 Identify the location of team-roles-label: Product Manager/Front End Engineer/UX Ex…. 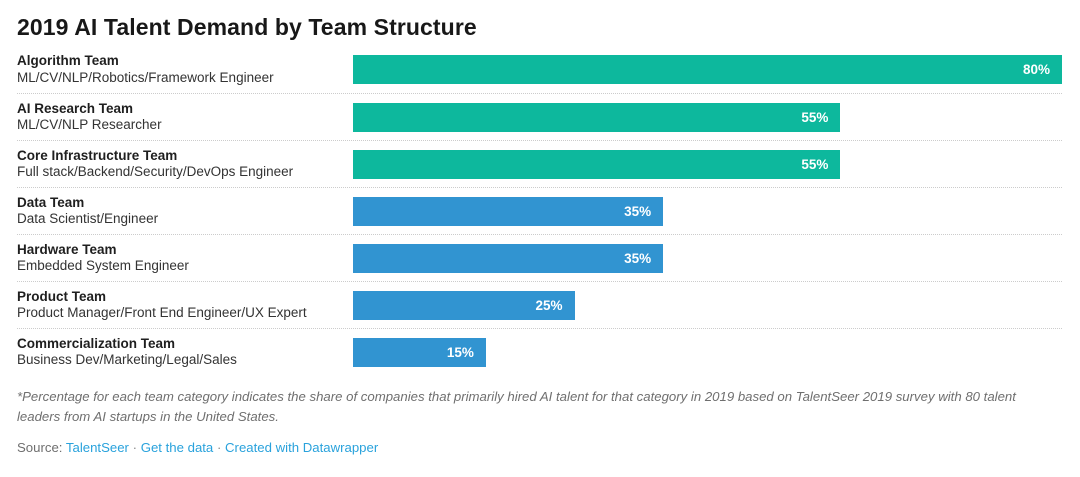
(162, 313).